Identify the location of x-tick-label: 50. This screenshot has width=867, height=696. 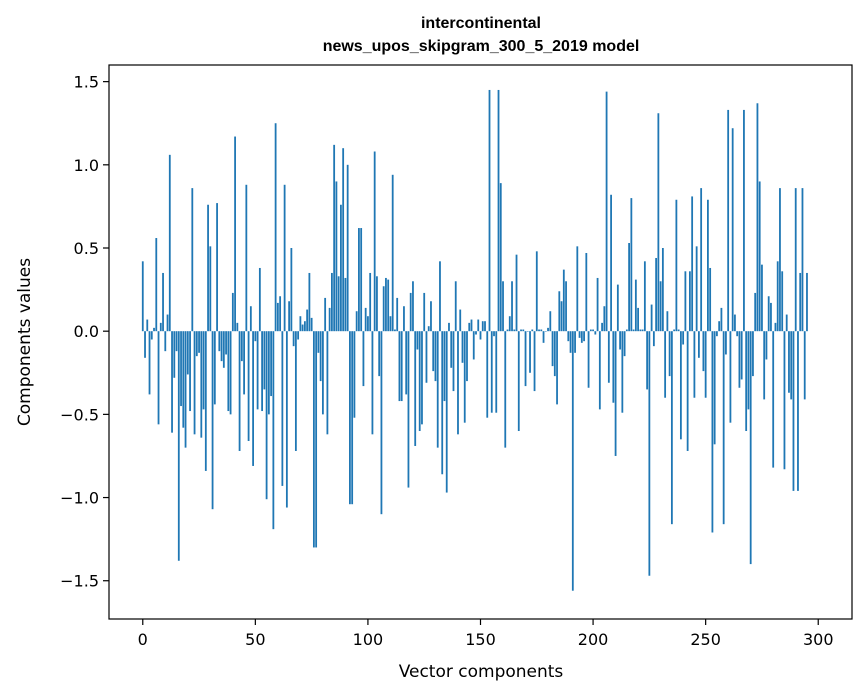
(255, 639).